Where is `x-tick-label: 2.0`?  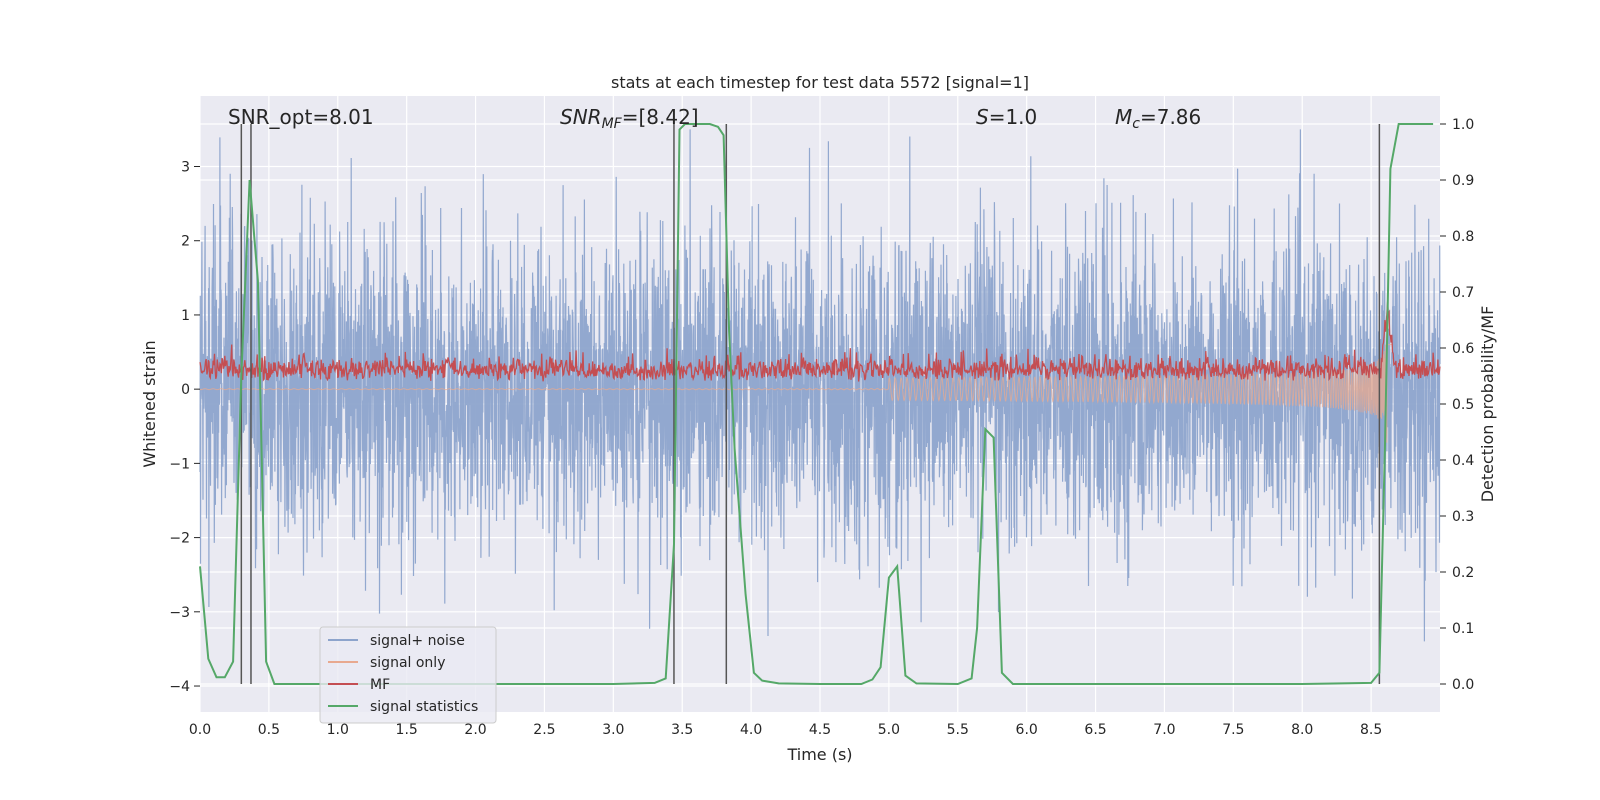 x-tick-label: 2.0 is located at coordinates (475, 730).